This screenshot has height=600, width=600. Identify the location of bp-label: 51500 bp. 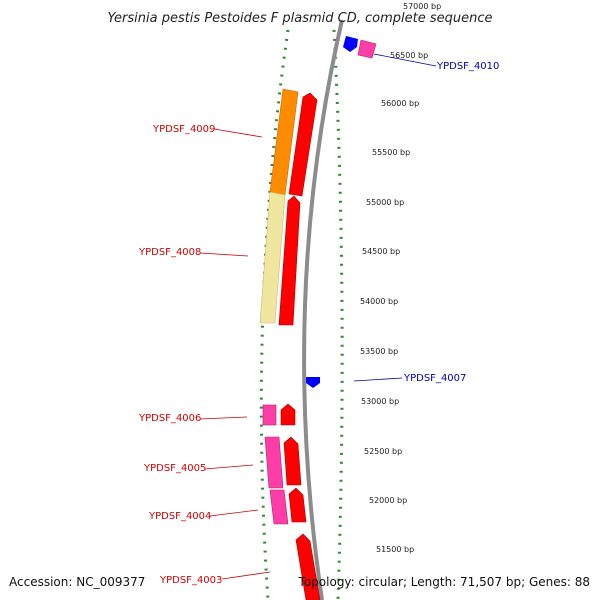
(395, 549).